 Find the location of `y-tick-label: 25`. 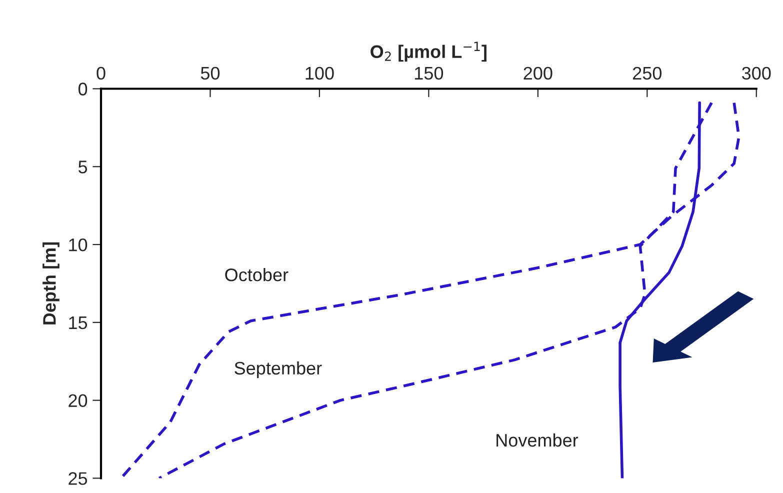

y-tick-label: 25 is located at coordinates (78, 478).